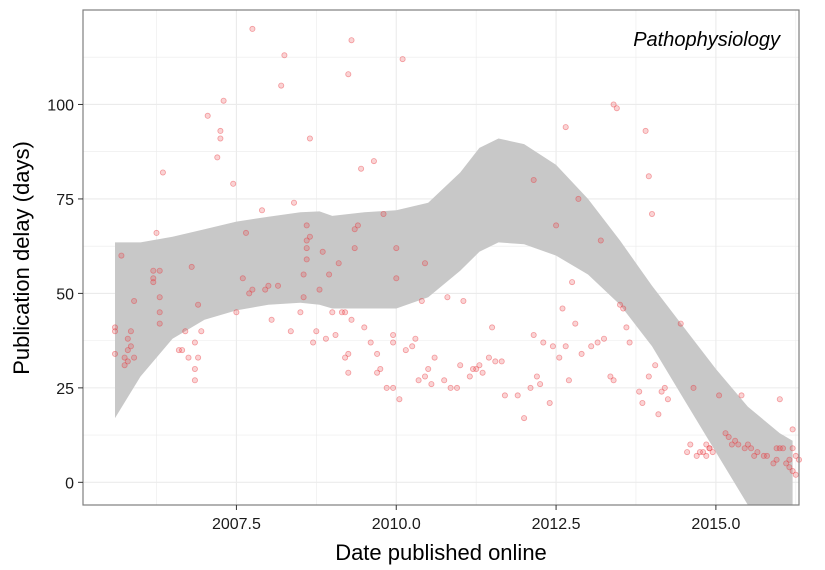  Describe the element at coordinates (236, 524) in the screenshot. I see `x-tick-label: 2007.5` at that location.